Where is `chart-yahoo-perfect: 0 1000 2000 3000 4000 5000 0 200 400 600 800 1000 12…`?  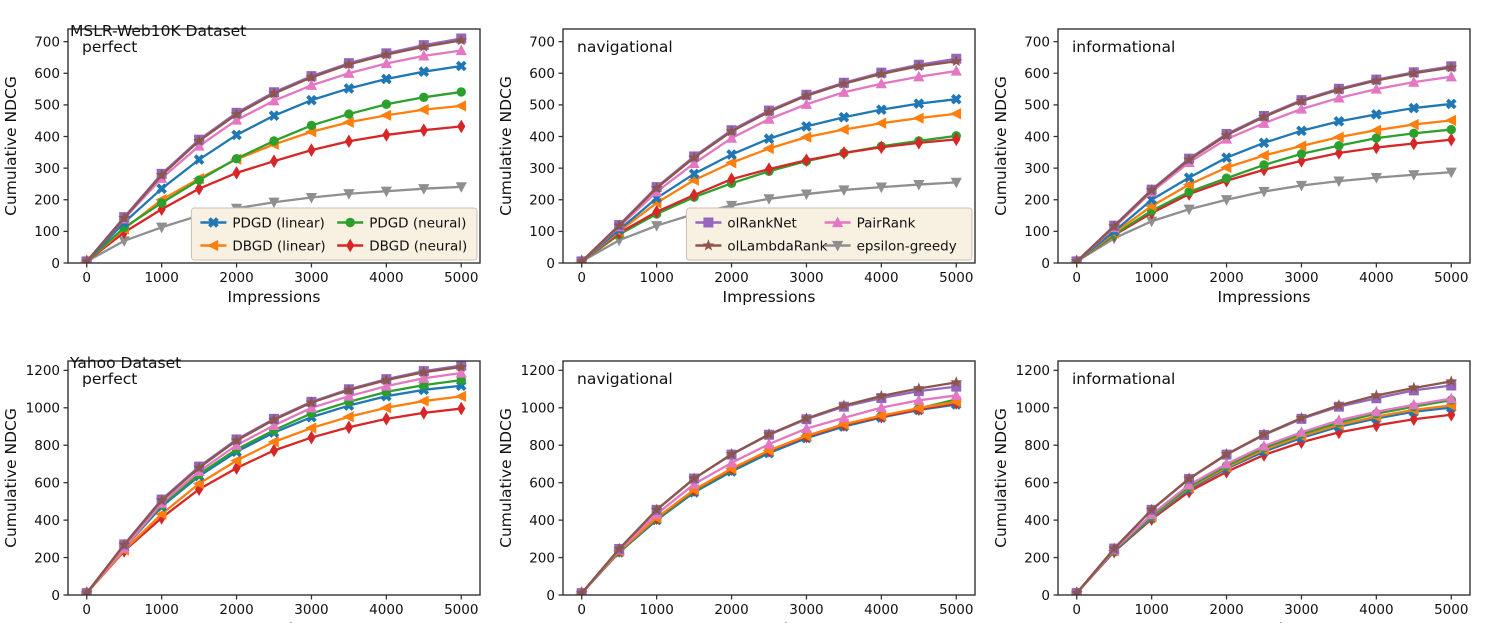
chart-yahoo-perfect: 0 1000 2000 3000 4000 5000 0 200 400 600 800 1000 12… is located at coordinates (247, 488).